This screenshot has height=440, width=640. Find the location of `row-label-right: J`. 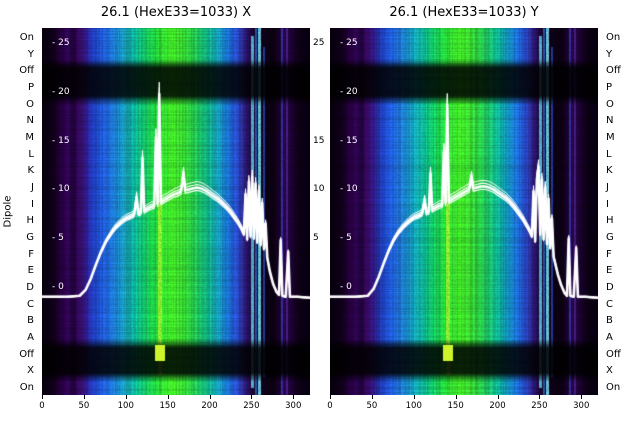

row-label-right: J is located at coordinates (607, 187).